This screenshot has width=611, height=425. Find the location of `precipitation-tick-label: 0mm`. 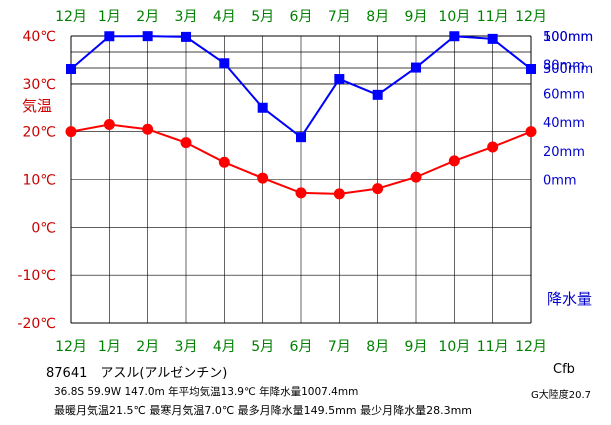

precipitation-tick-label: 0mm is located at coordinates (560, 181).